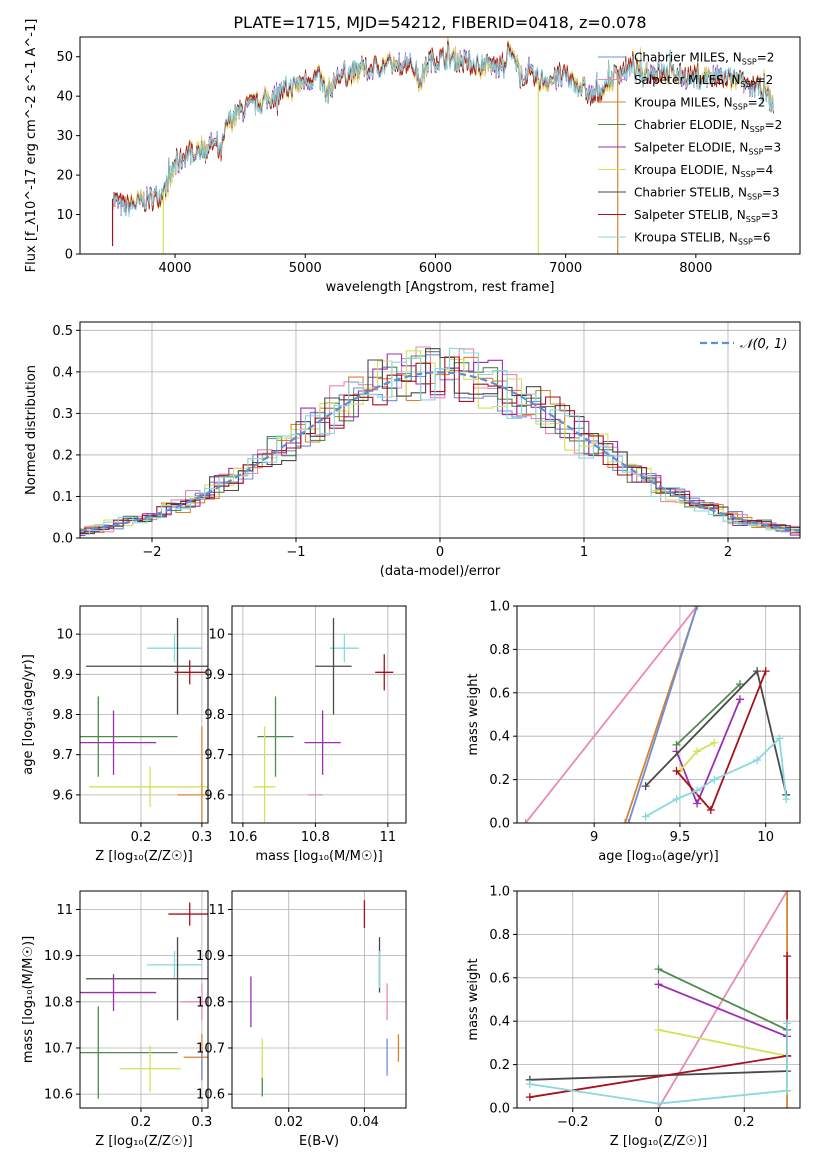  I want to click on legend-entry: Salpeter ELODIE, NSSP=3, so click(707, 149).